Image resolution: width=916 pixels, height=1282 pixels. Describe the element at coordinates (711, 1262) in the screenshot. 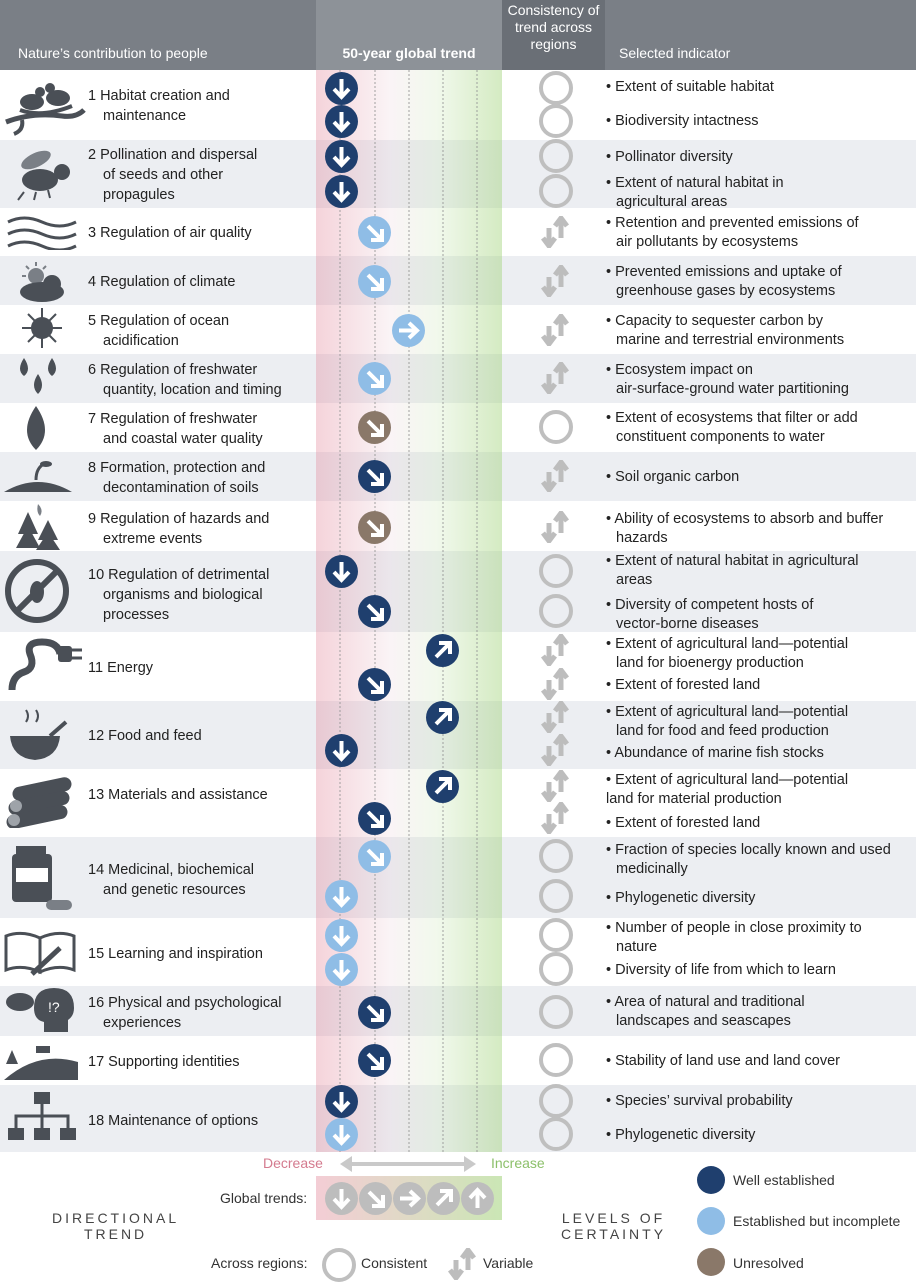

I see `legend-unresolved-dot` at that location.